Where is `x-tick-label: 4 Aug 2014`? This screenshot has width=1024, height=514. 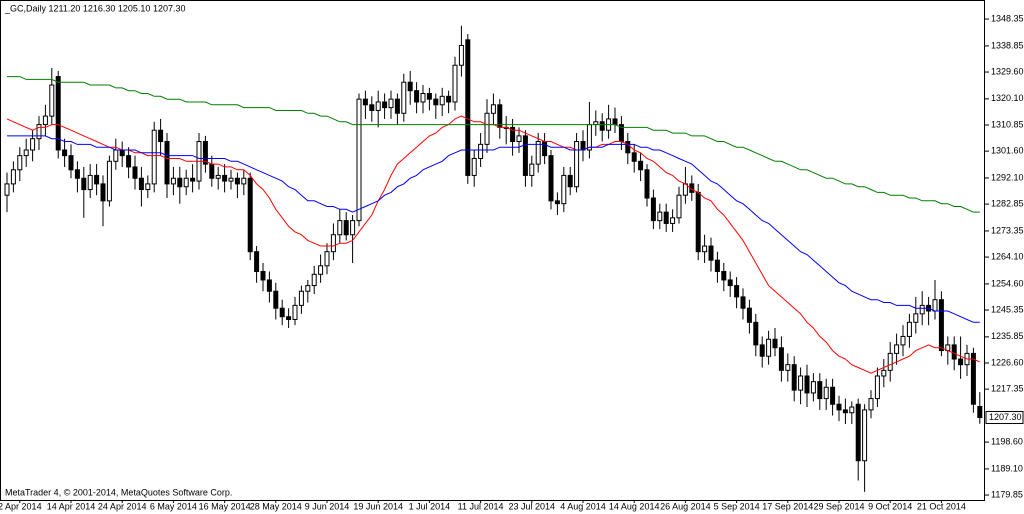 x-tick-label: 4 Aug 2014 is located at coordinates (583, 506).